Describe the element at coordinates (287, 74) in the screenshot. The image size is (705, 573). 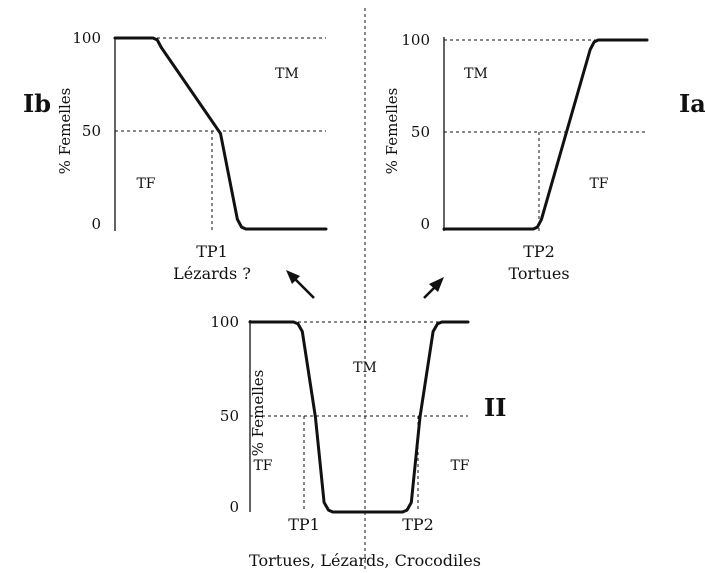
I see `region-tm-ib: TM` at that location.